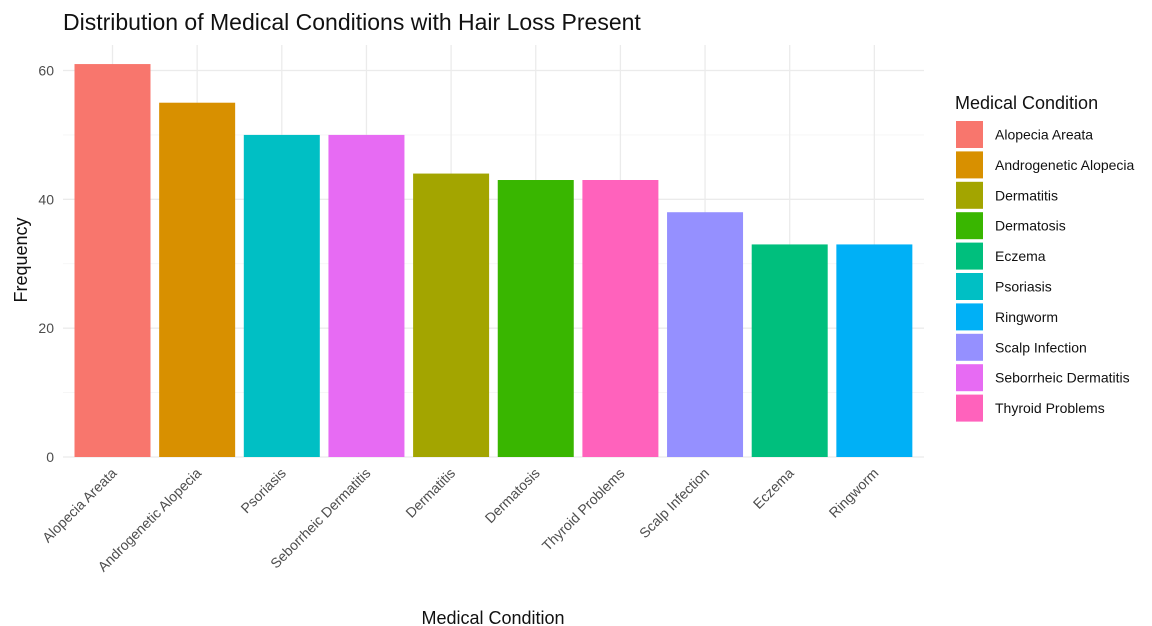  What do you see at coordinates (854, 493) in the screenshot?
I see `x-tick-label: Ringworm` at bounding box center [854, 493].